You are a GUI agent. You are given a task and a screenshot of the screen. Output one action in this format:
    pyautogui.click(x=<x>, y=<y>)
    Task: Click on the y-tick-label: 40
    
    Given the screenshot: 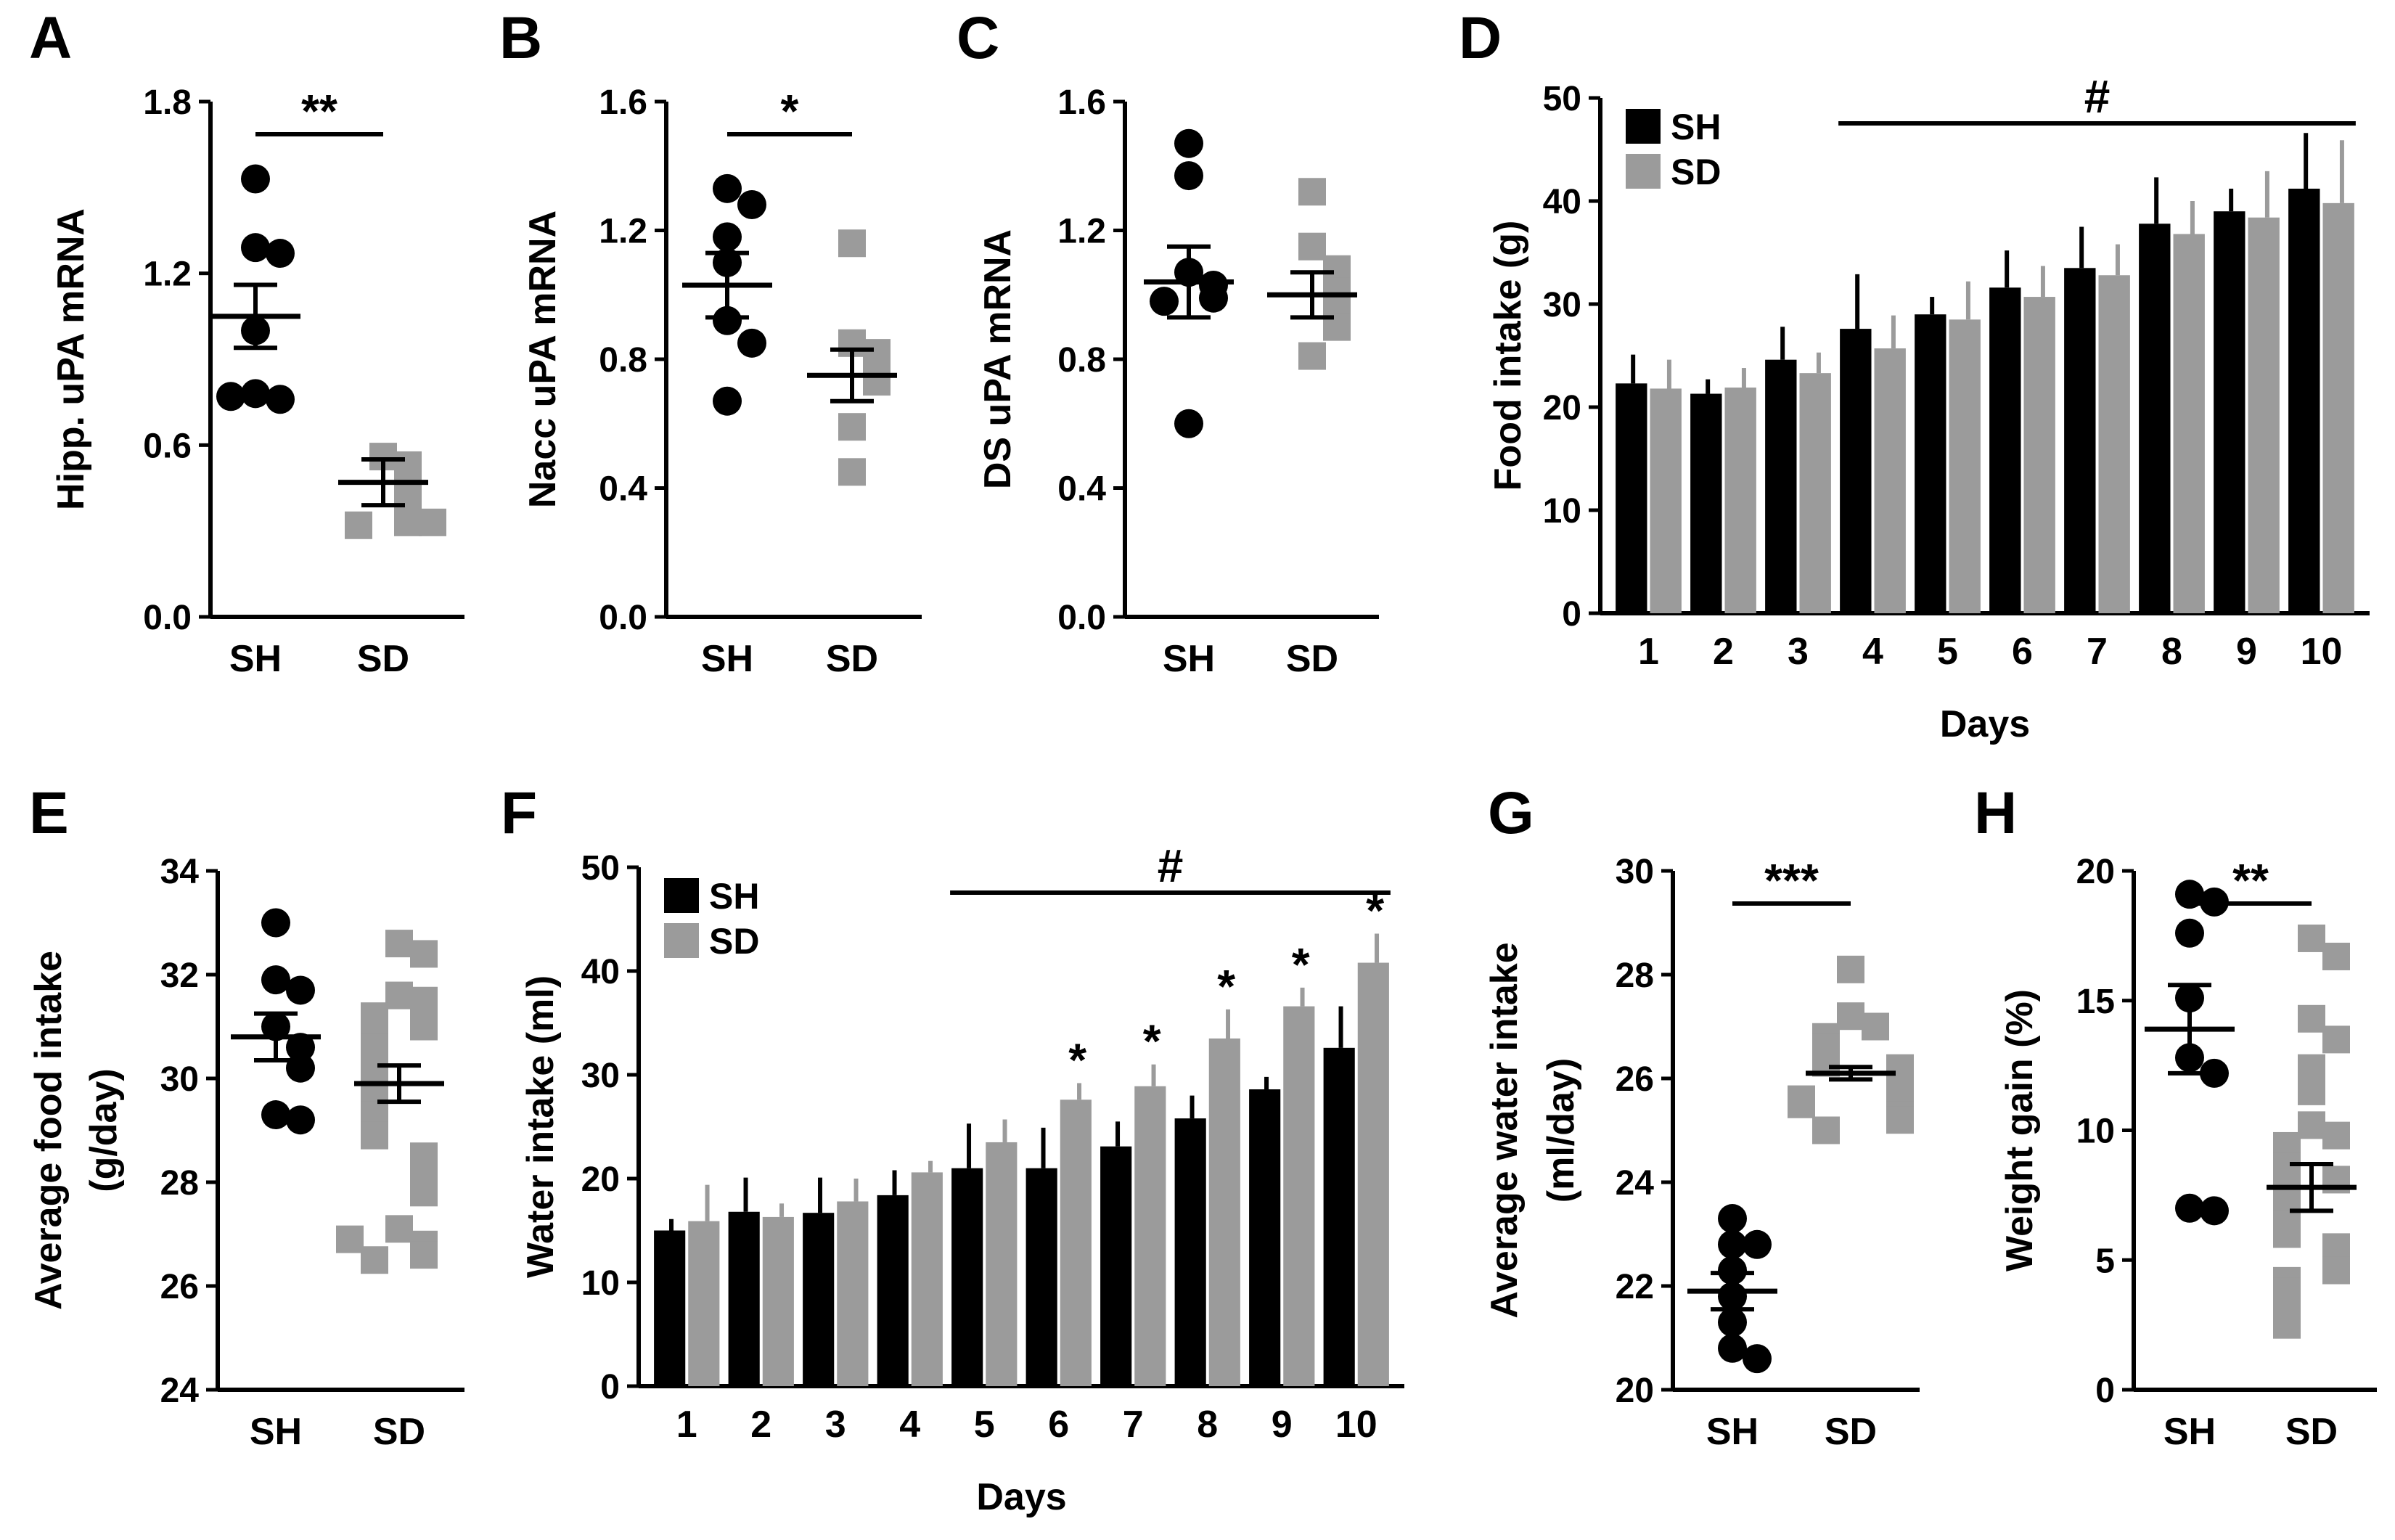 What is the action you would take?
    pyautogui.click(x=600, y=972)
    